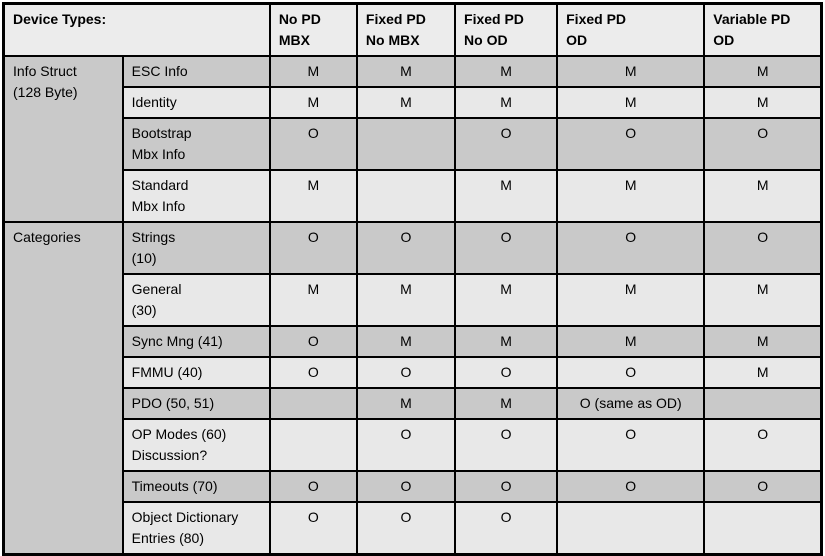 The height and width of the screenshot is (556, 825). Describe the element at coordinates (196, 71) in the screenshot. I see `row-label: ESC Info` at that location.